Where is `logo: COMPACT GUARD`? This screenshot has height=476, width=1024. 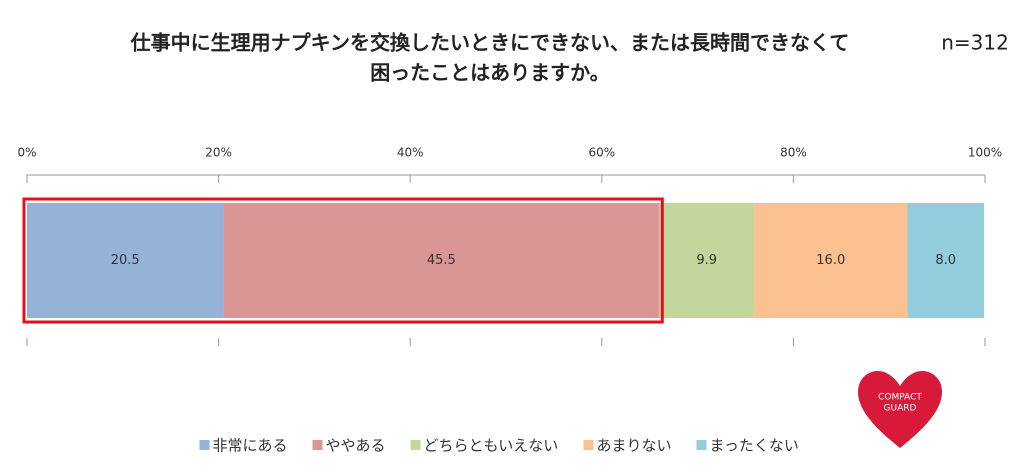
logo: COMPACT GUARD is located at coordinates (900, 409).